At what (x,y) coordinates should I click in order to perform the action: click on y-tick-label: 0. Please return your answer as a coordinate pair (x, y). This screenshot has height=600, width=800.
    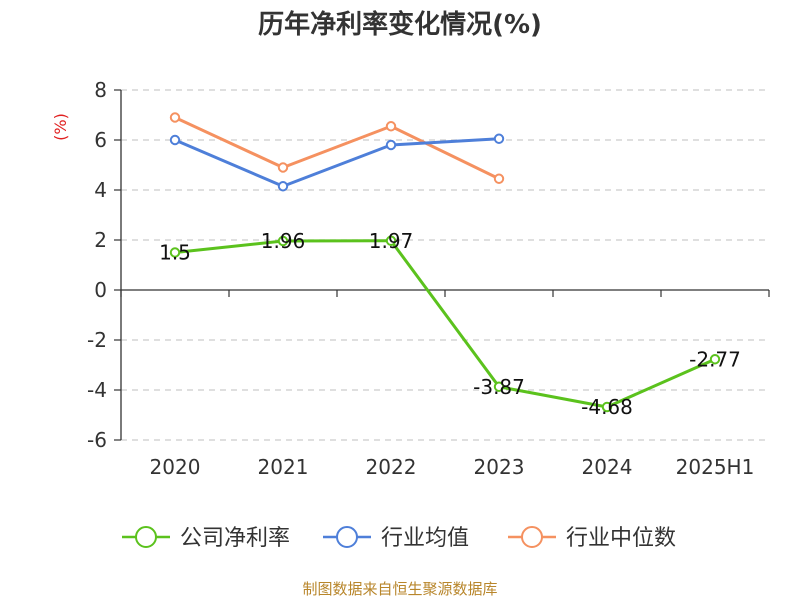
    Looking at the image, I should click on (100, 290).